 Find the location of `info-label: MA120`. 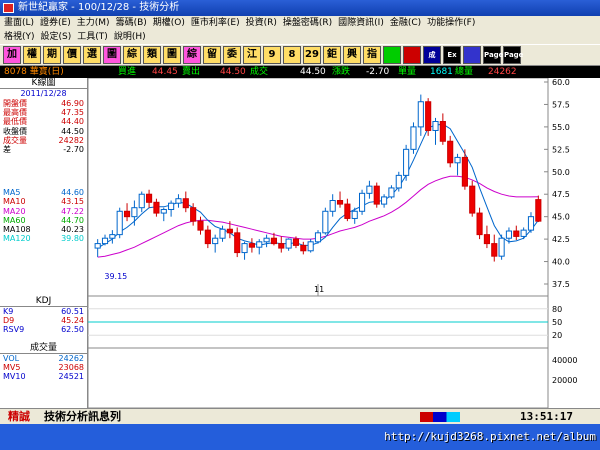

info-label: MA120 is located at coordinates (17, 239).